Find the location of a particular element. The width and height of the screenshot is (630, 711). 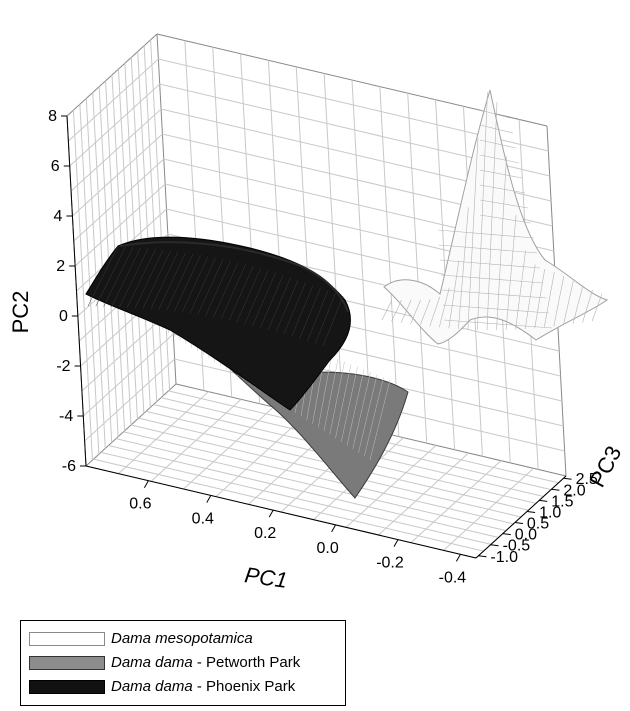

x-tick-label: 0.2 is located at coordinates (265, 533).